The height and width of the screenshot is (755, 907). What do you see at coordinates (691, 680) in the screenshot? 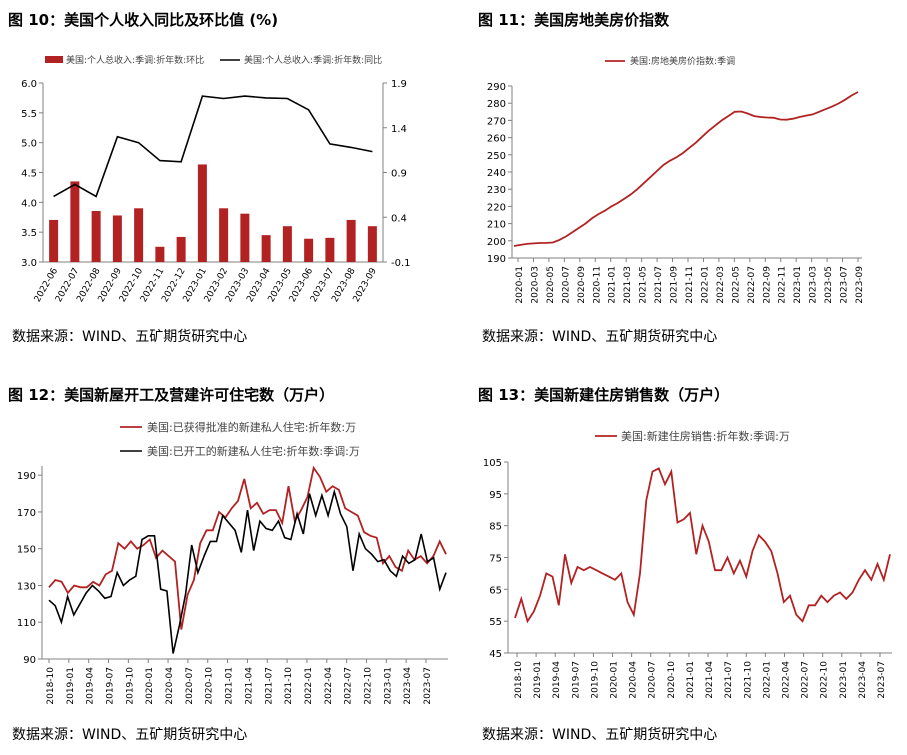
I see `fig13-x-tick-label: 2021-01` at bounding box center [691, 680].